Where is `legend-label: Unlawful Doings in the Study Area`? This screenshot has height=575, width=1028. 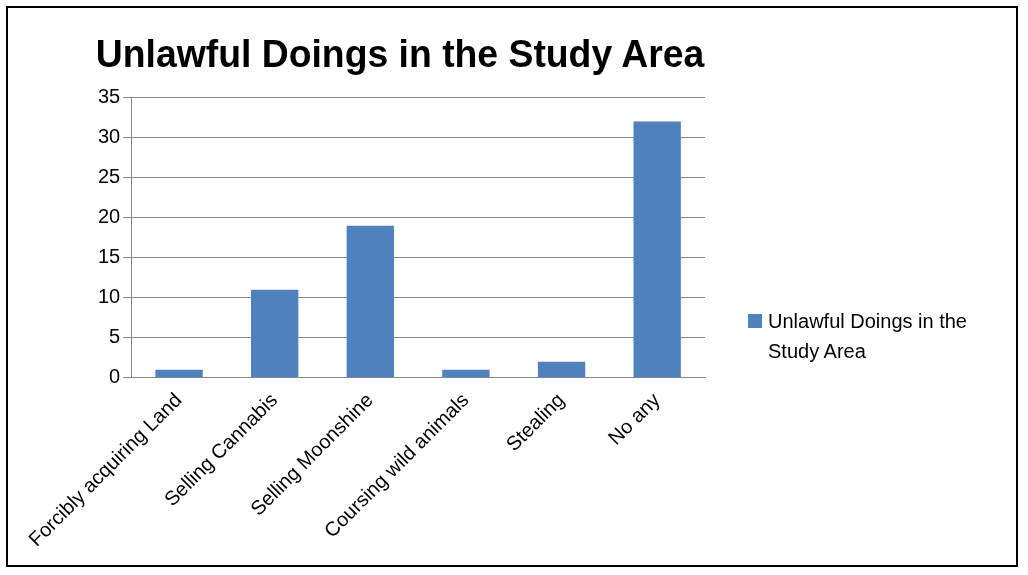
legend-label: Unlawful Doings in the Study Area is located at coordinates (868, 336).